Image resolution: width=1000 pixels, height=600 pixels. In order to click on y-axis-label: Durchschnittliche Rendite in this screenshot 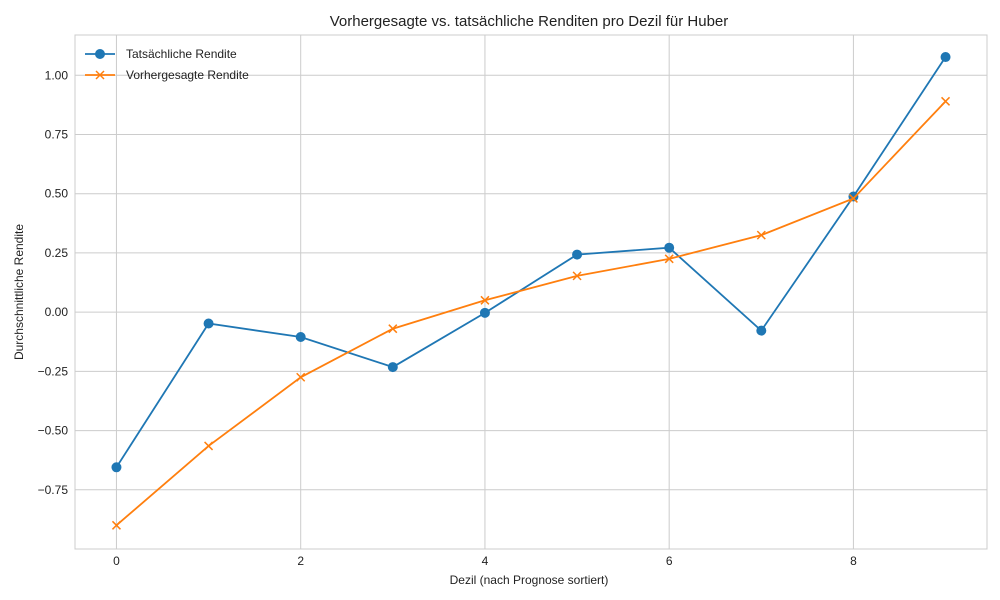, I will do `click(19, 292)`.